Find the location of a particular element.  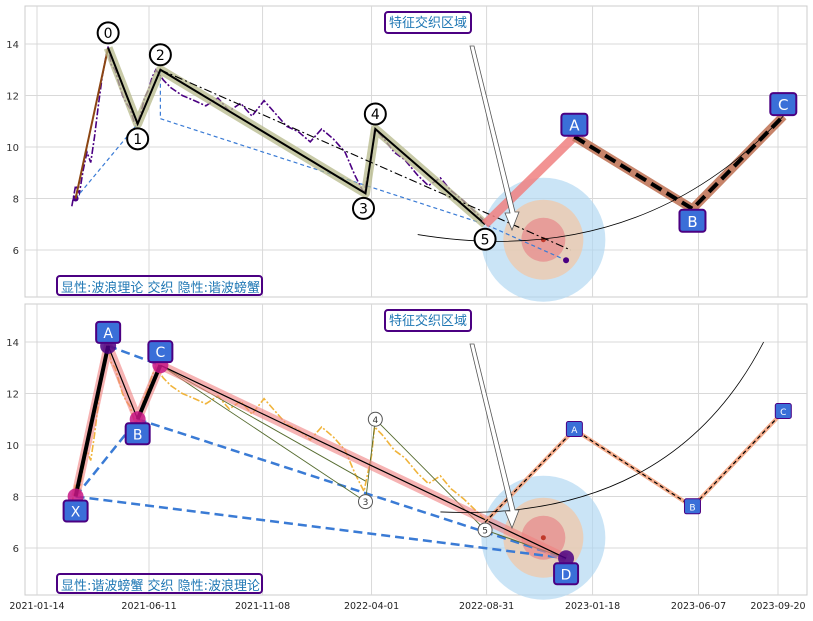

wave-label: 0 is located at coordinates (108, 34).